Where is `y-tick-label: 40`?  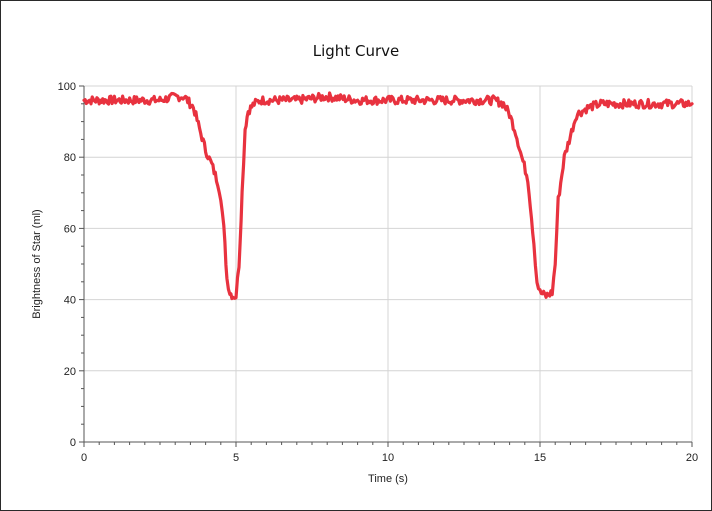 y-tick-label: 40 is located at coordinates (70, 301).